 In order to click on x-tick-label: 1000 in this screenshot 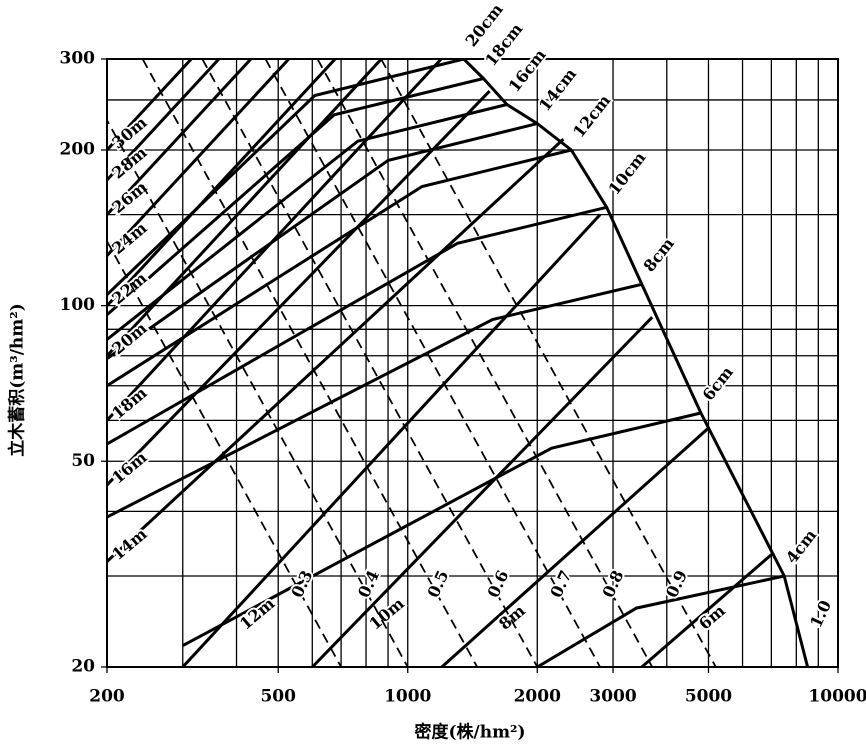, I will do `click(407, 697)`.